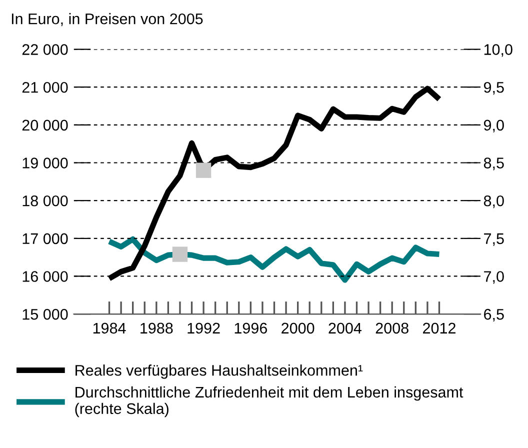 The width and height of the screenshot is (528, 448). What do you see at coordinates (45, 49) in the screenshot?
I see `y-tick-label: 22 000` at bounding box center [45, 49].